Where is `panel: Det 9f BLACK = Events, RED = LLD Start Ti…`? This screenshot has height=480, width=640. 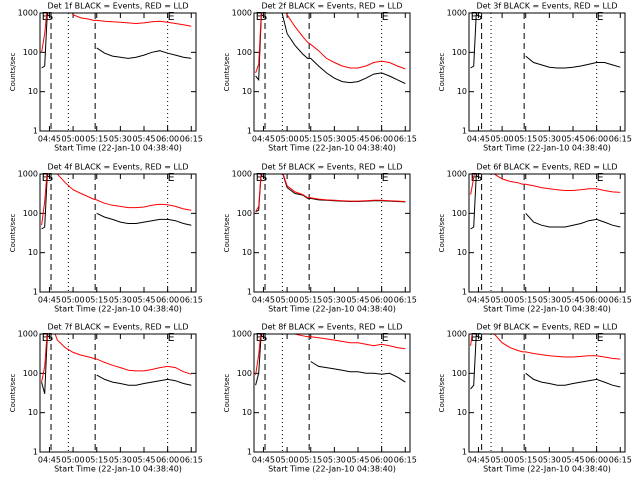
panel: Det 9f BLACK = Events, RED = LLD Start Ti… is located at coordinates (535, 398).